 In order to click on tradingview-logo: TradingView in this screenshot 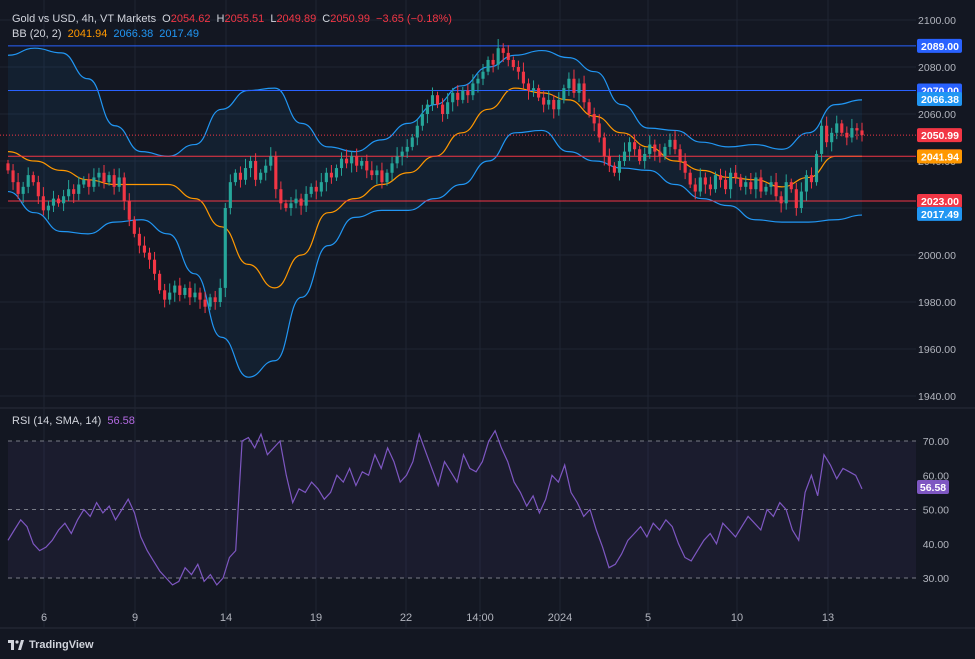, I will do `click(51, 645)`.